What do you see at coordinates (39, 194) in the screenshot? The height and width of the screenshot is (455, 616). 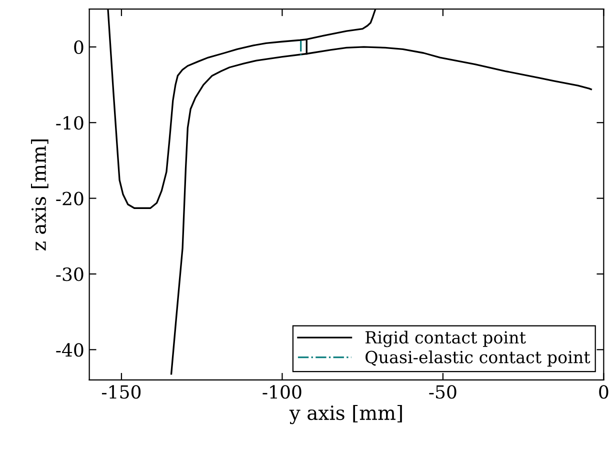 I see `y-axis-title: z axis [mm]` at bounding box center [39, 194].